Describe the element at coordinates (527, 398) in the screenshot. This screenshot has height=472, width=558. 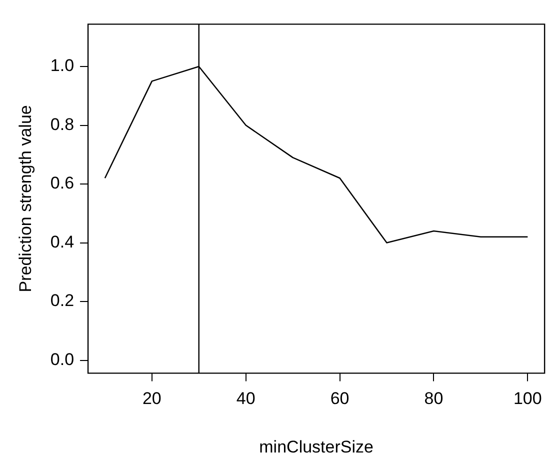
I see `x-tick-label: 100` at that location.